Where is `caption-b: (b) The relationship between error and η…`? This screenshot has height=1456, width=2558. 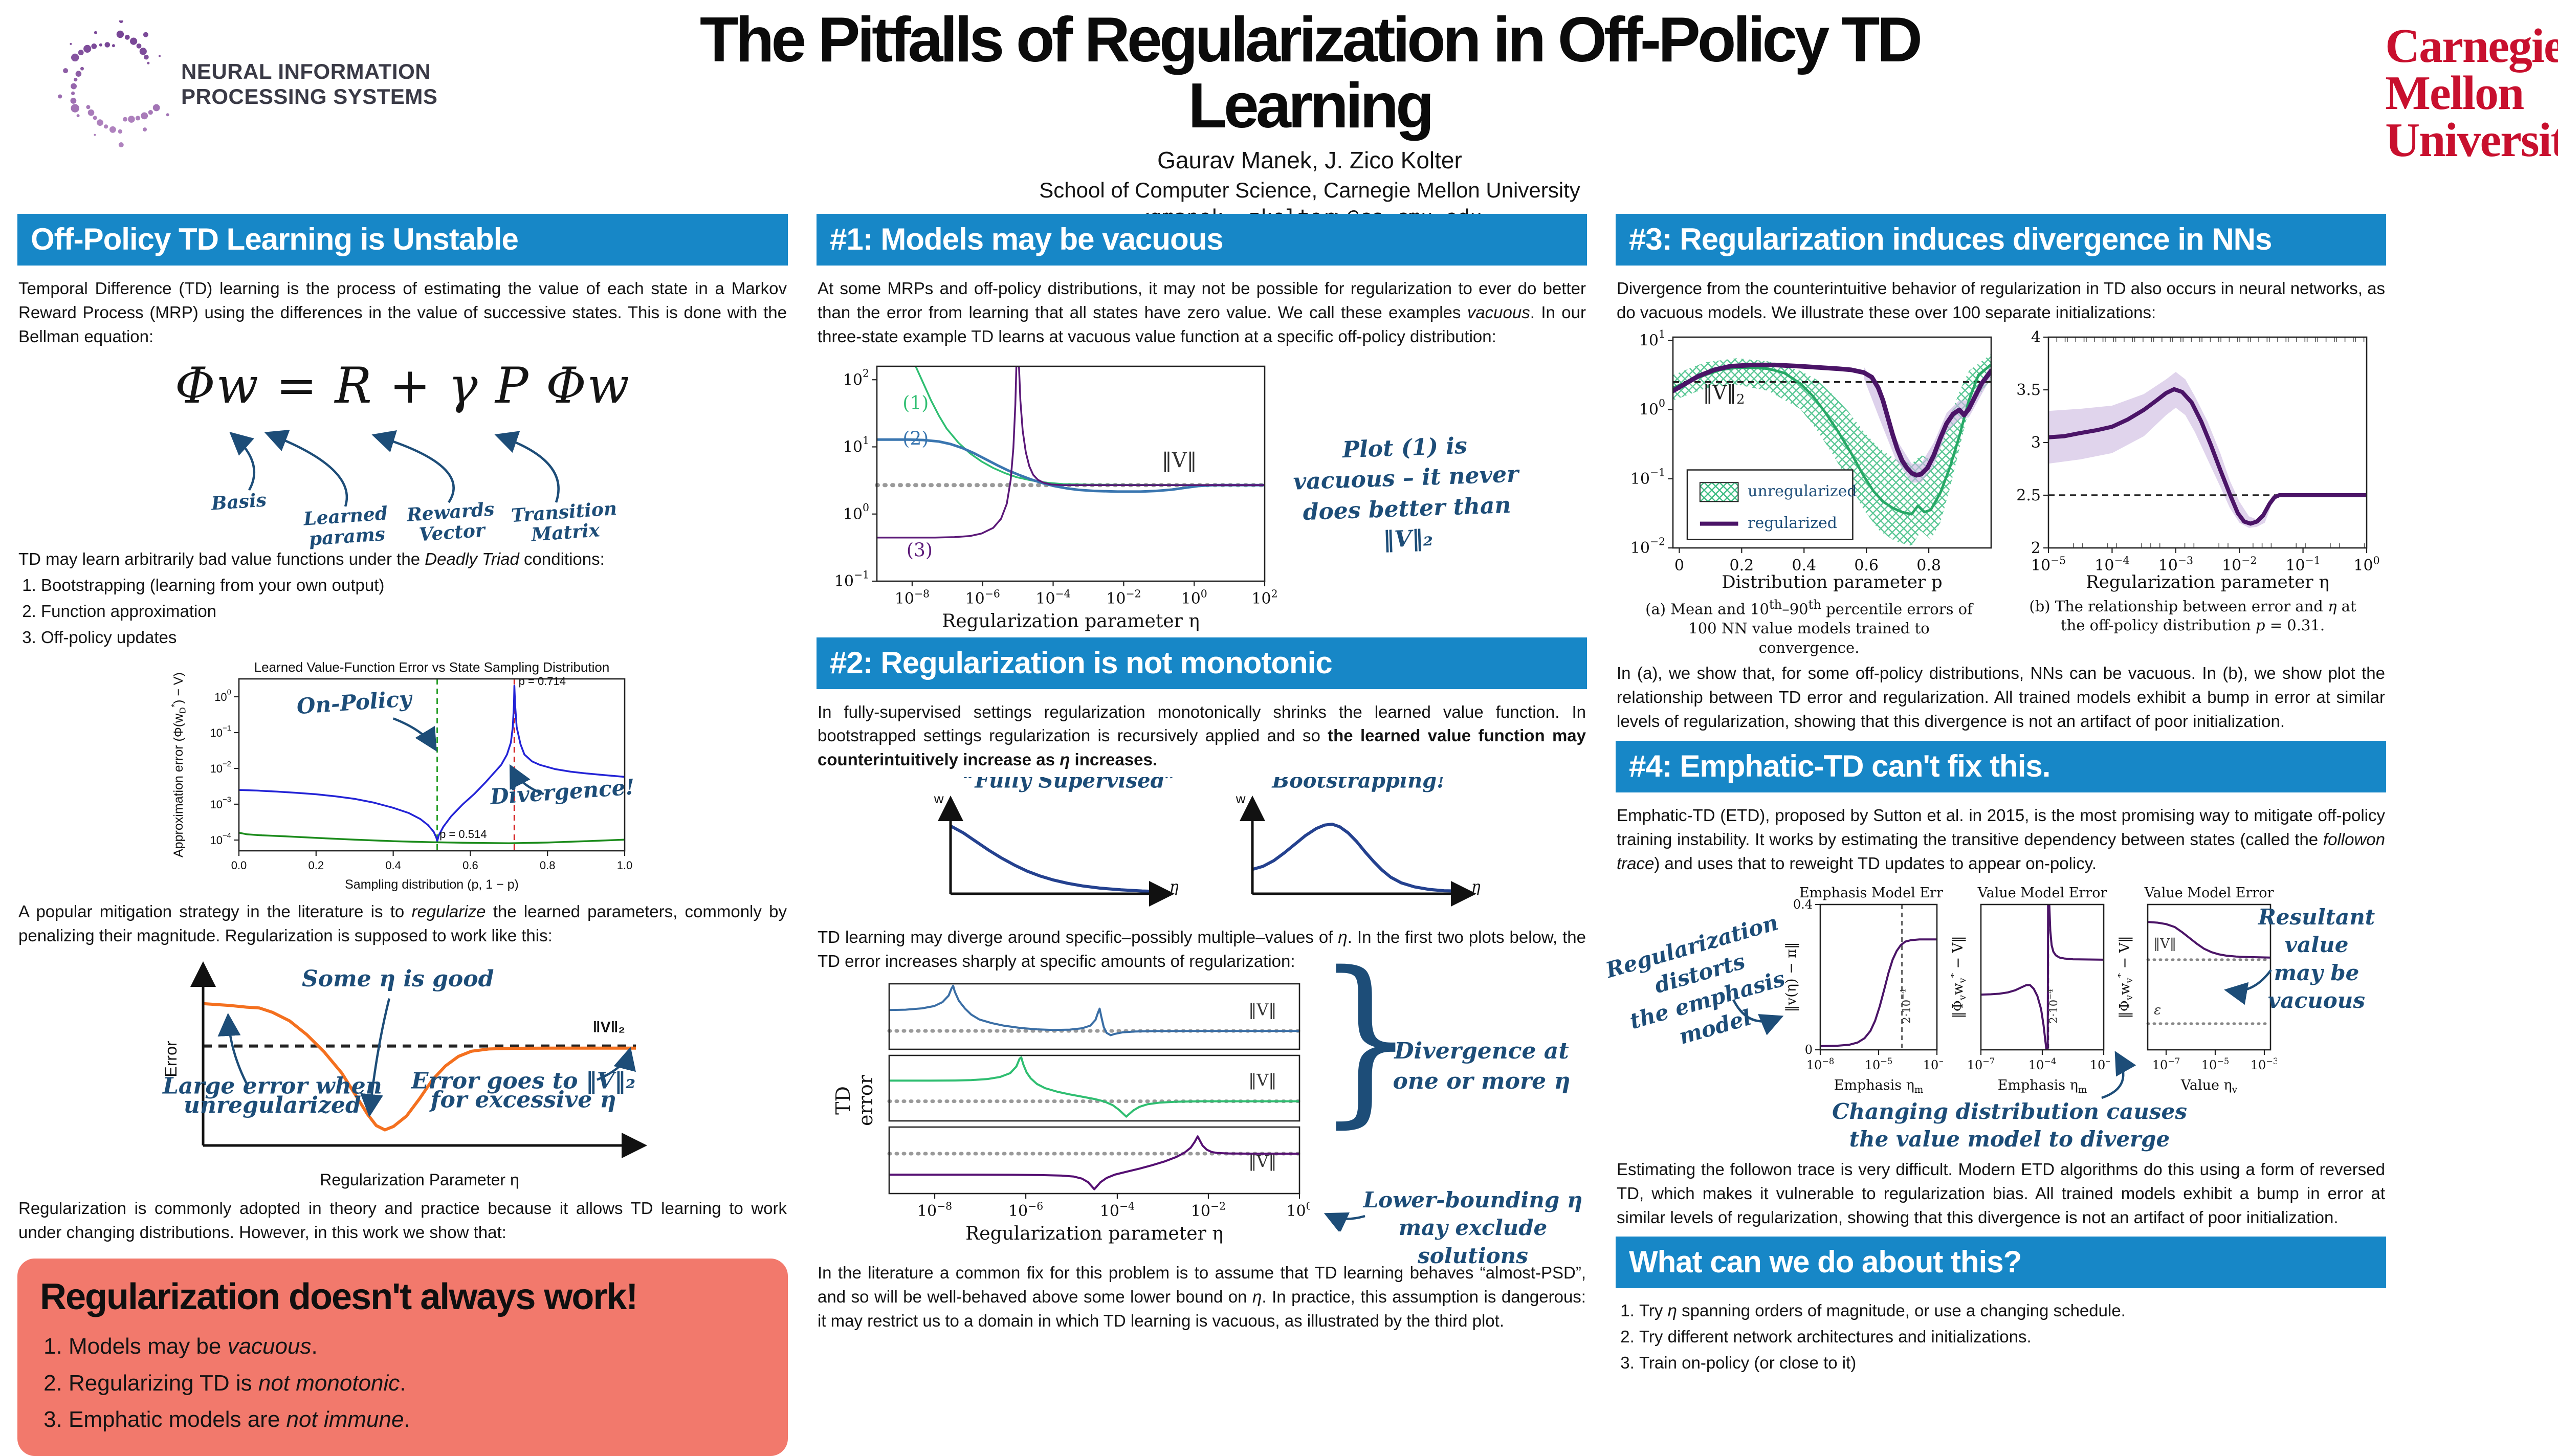
caption-b: (b) The relationship between error and η… is located at coordinates (2192, 615).